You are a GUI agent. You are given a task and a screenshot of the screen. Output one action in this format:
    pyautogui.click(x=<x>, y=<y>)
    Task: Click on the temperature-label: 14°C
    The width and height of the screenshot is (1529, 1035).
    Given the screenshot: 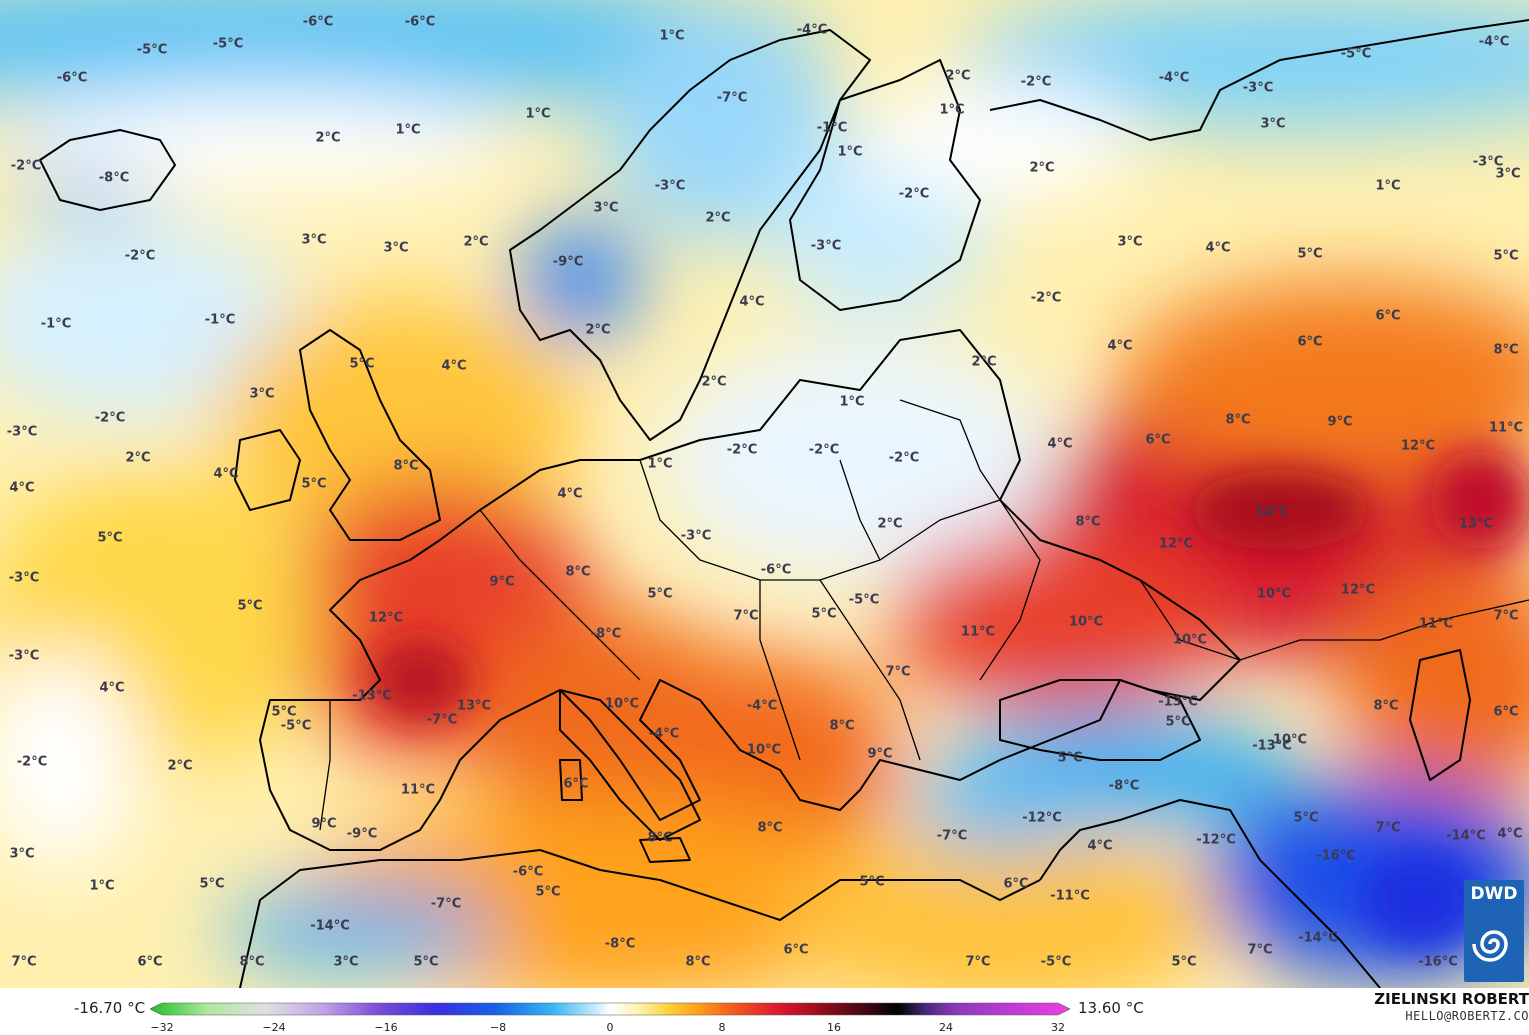 What is the action you would take?
    pyautogui.click(x=1272, y=512)
    